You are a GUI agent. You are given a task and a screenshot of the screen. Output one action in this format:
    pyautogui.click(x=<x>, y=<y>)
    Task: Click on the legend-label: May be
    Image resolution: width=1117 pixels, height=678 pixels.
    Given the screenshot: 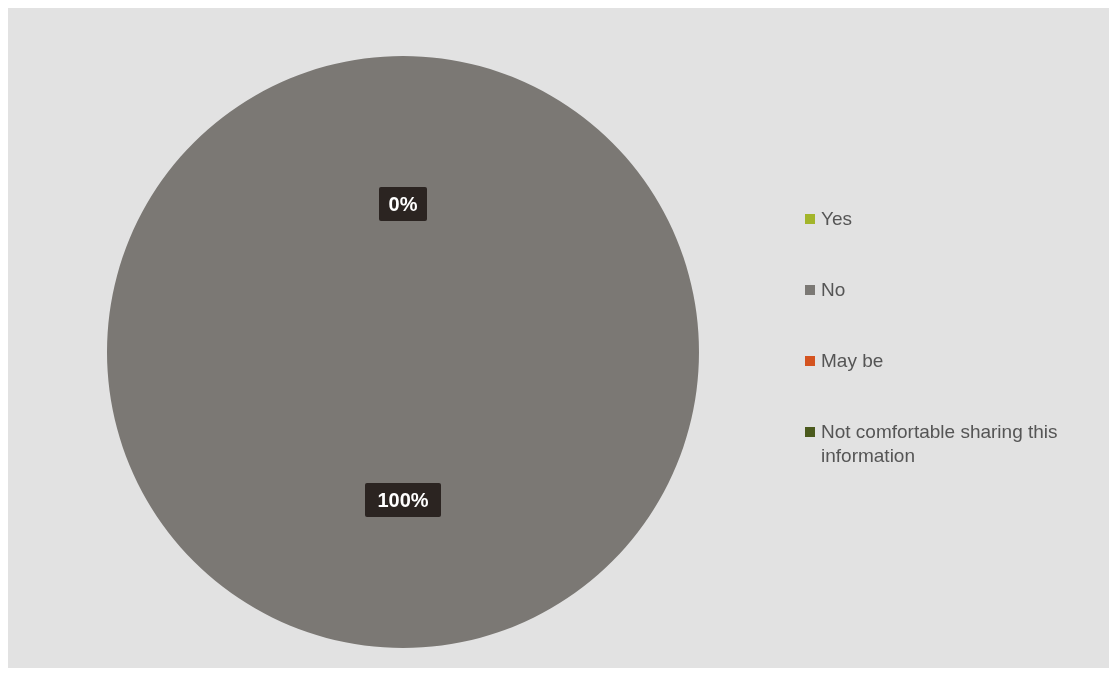 What is the action you would take?
    pyautogui.click(x=852, y=361)
    